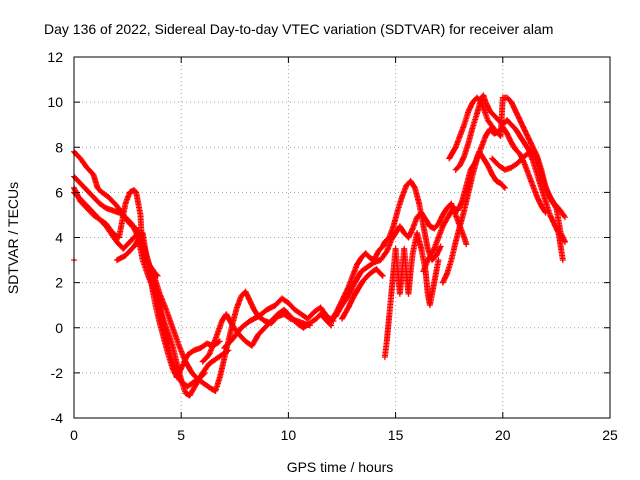 This screenshot has height=480, width=640. Describe the element at coordinates (59, 283) in the screenshot. I see `y-tick-label: 2` at that location.